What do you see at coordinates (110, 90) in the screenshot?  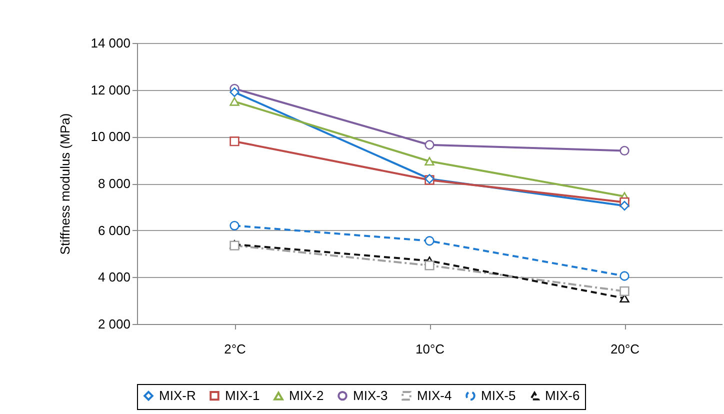 I see `y-tick-label: 12 000` at bounding box center [110, 90].